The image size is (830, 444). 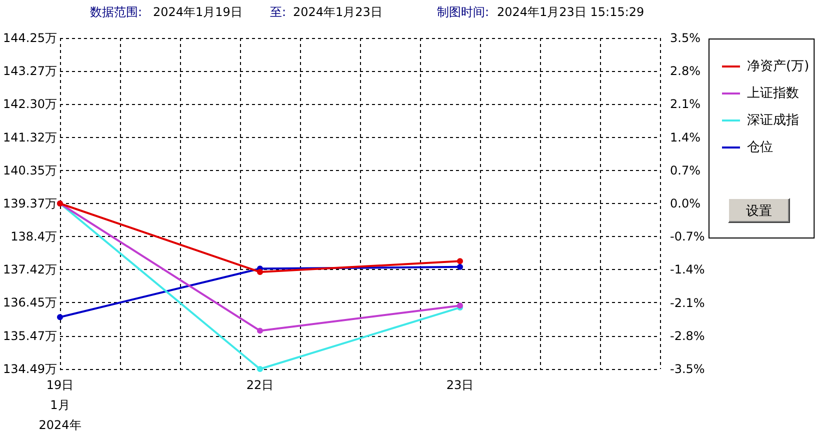 I want to click on legend-label: 深证成指, so click(x=773, y=120).